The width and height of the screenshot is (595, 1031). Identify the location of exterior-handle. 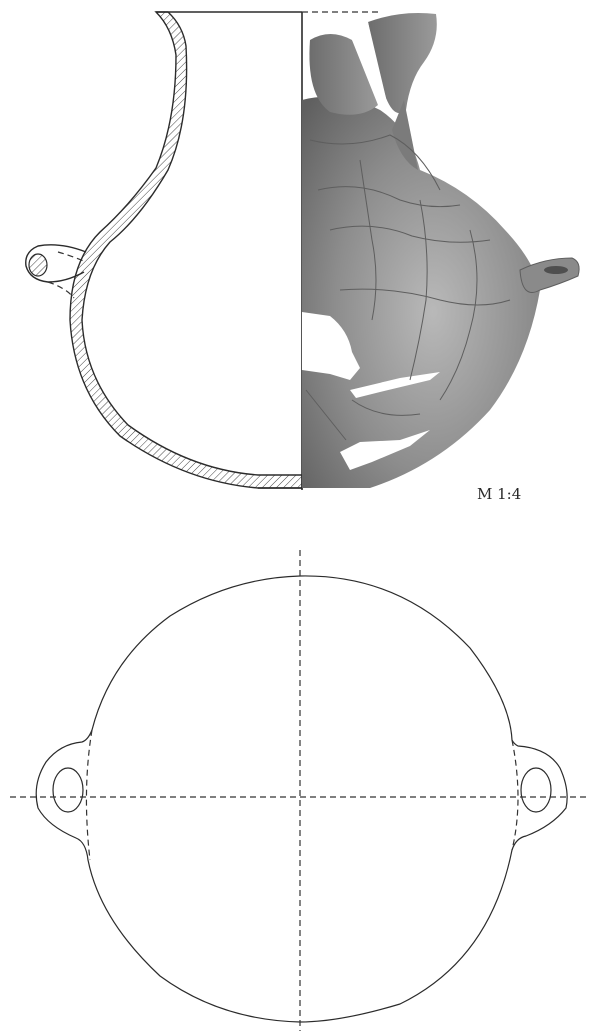
(549, 275).